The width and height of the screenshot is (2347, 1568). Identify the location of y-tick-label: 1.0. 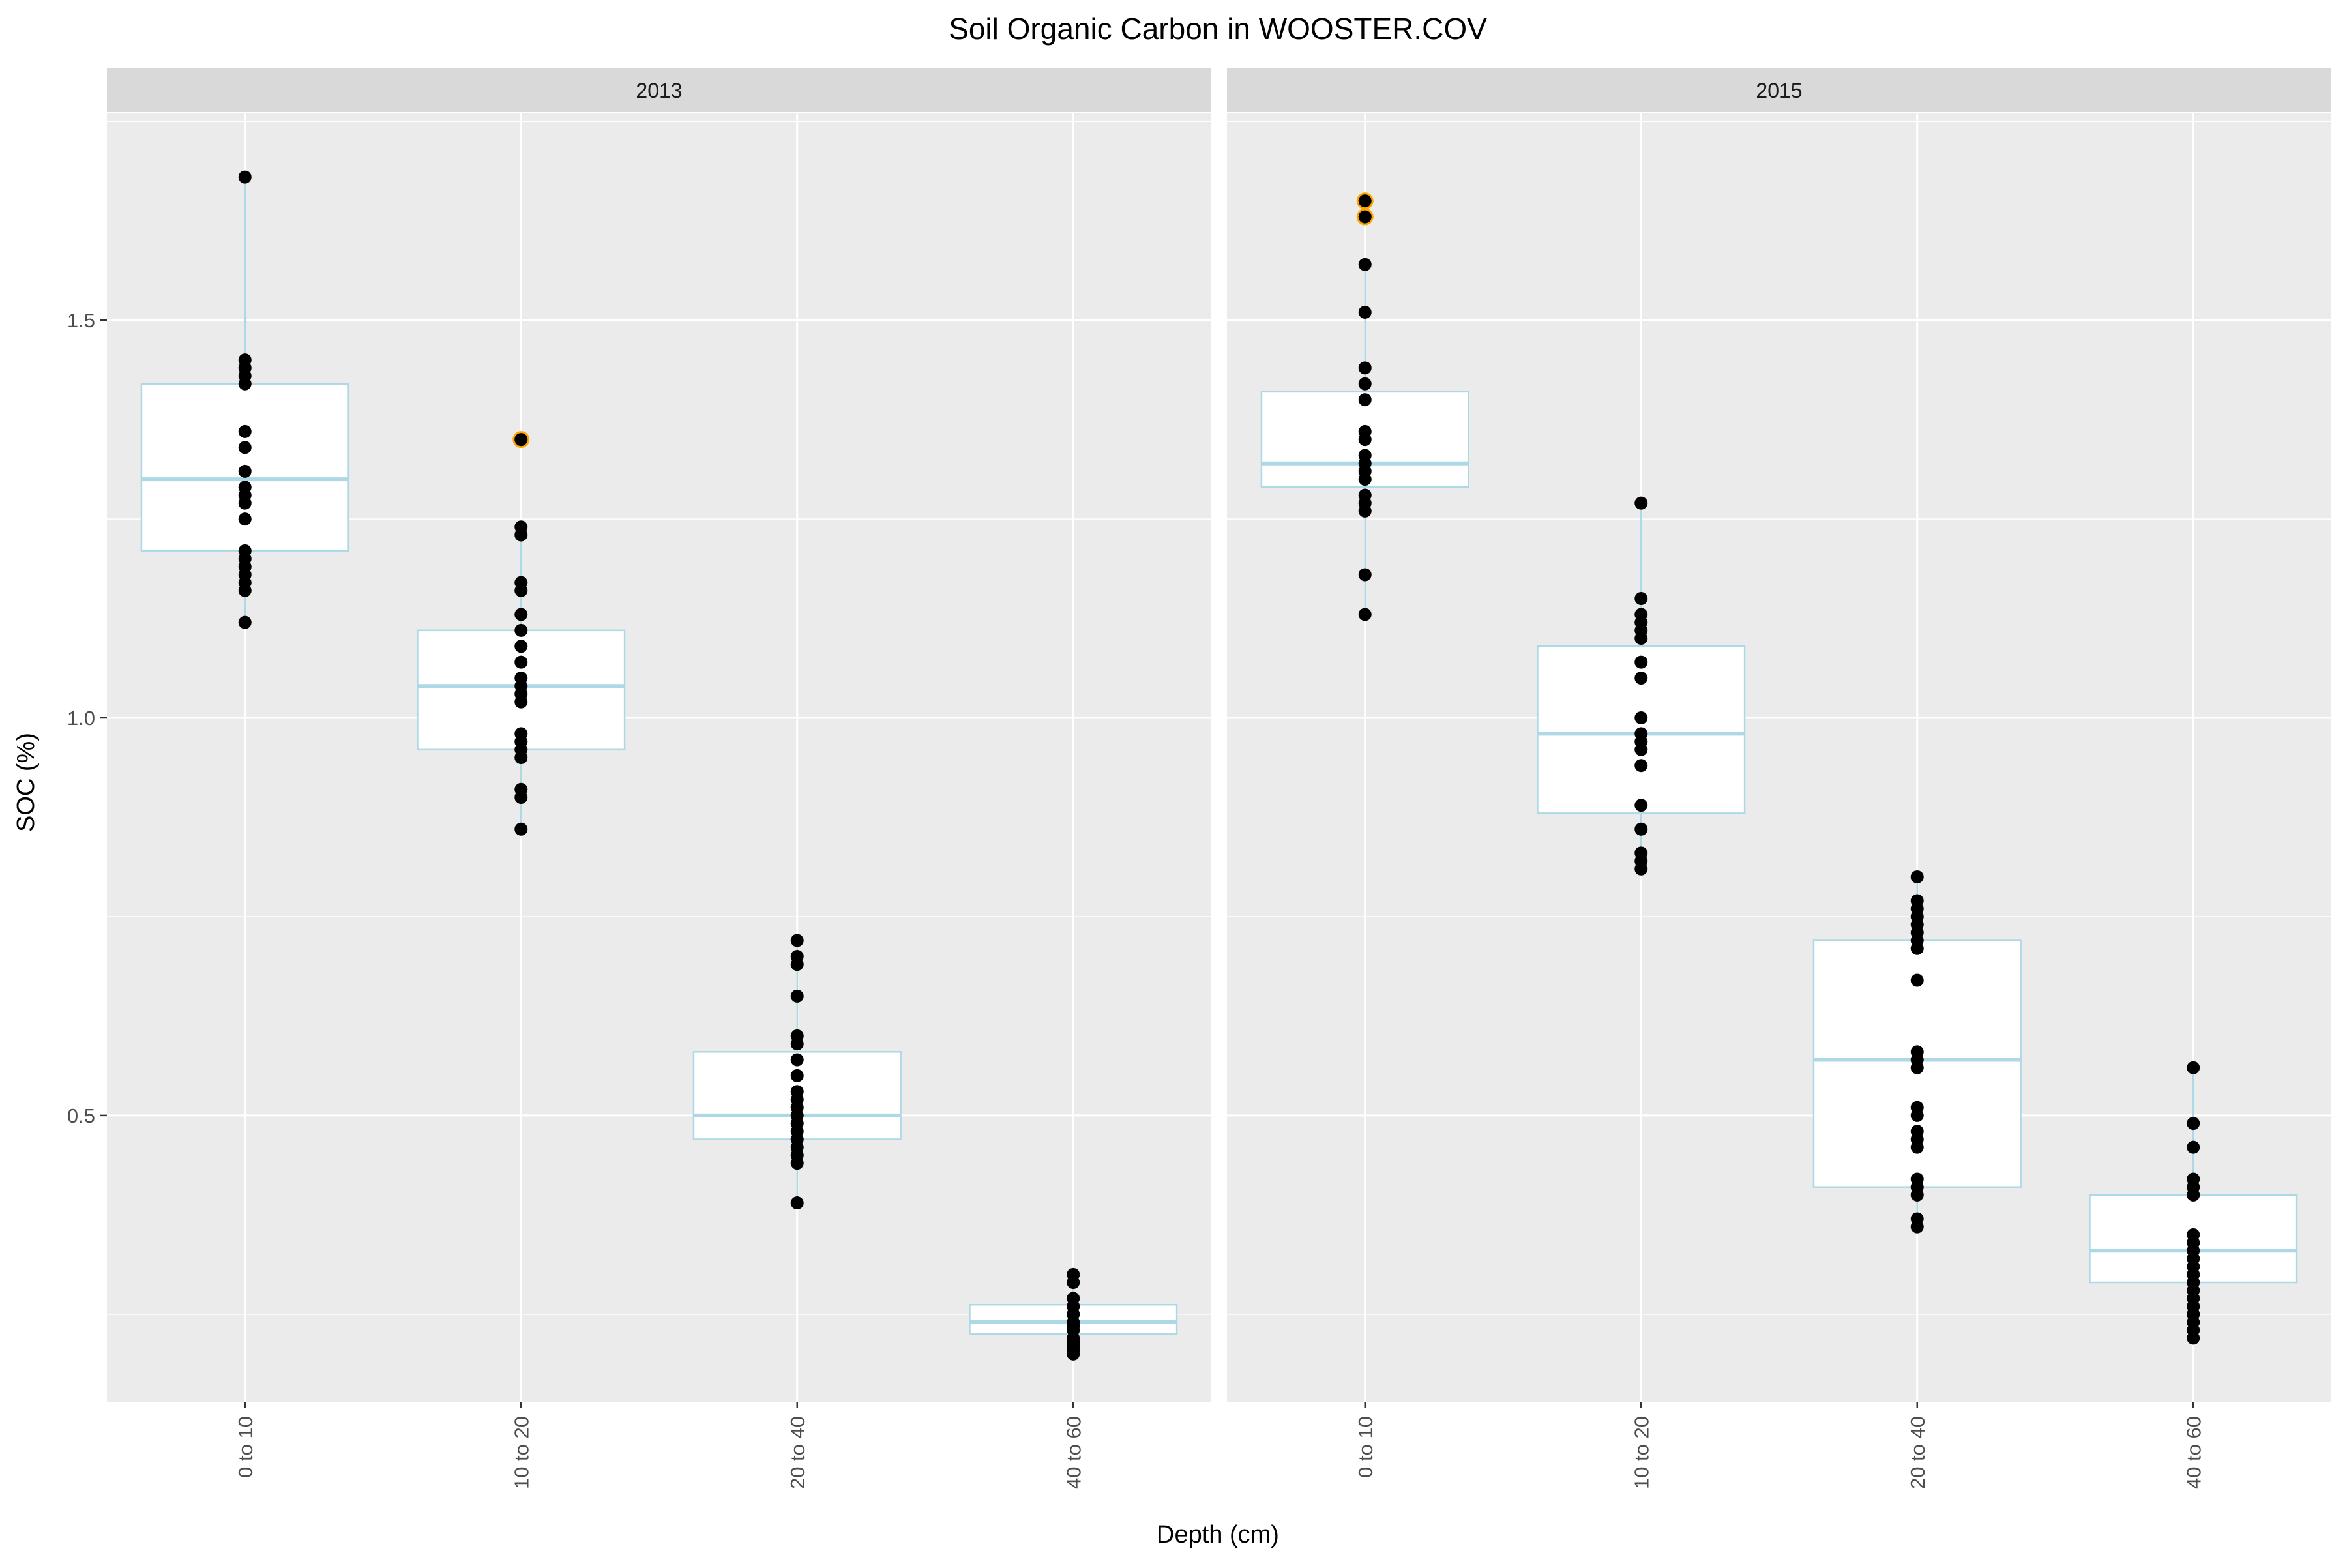
(81, 718).